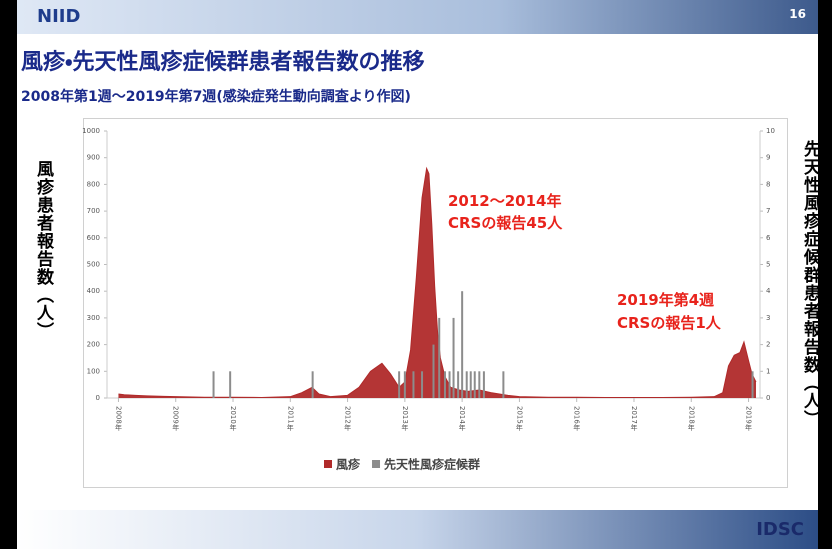 This screenshot has width=832, height=549. I want to click on y2-tick-label: 9, so click(768, 158).